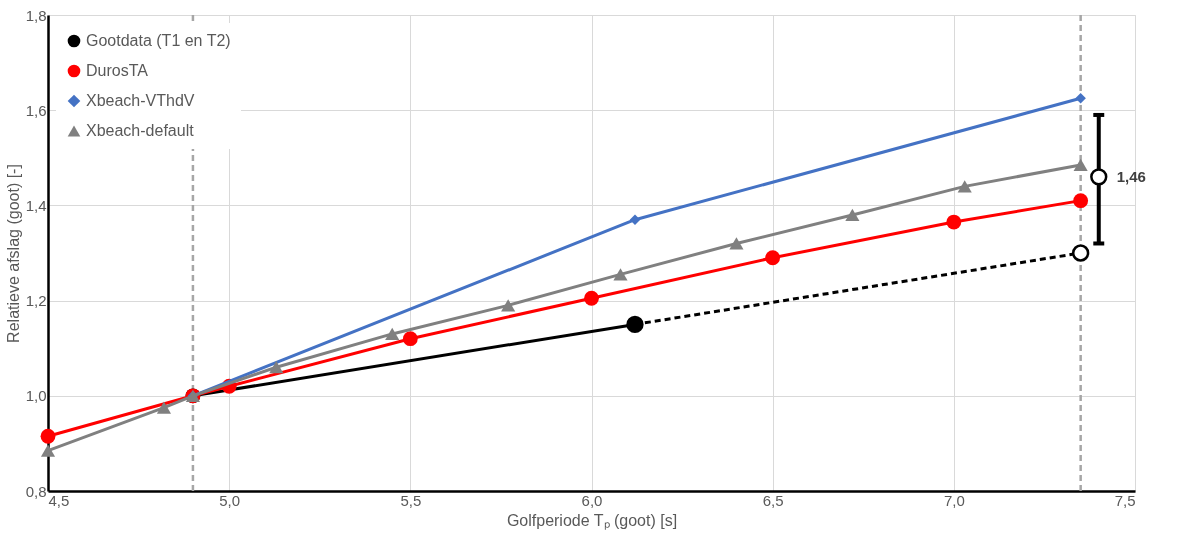  What do you see at coordinates (230, 500) in the screenshot?
I see `x-tick-label: 5,0` at bounding box center [230, 500].